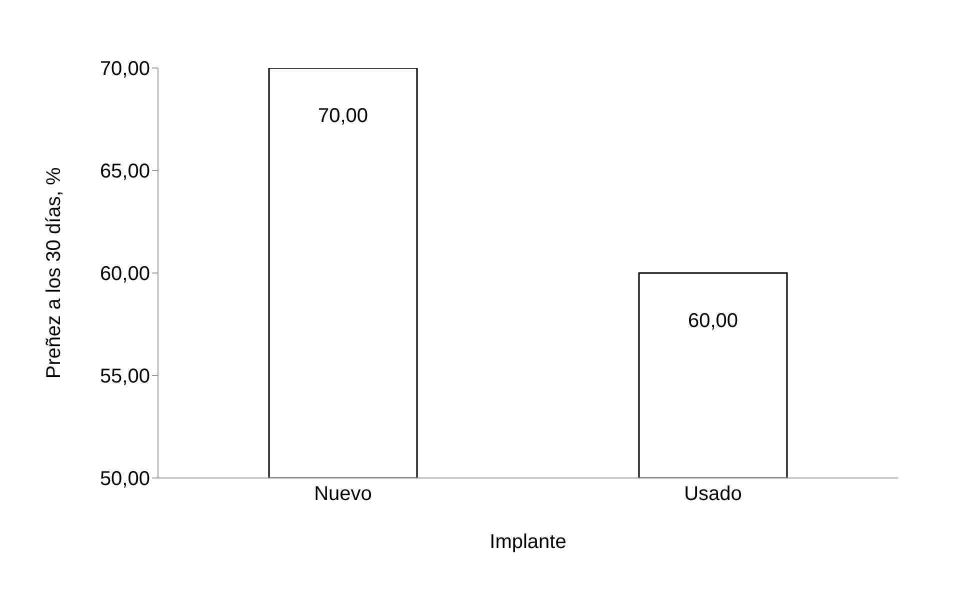 The image size is (974, 601). I want to click on x-tick-label: Nuevo, so click(343, 494).